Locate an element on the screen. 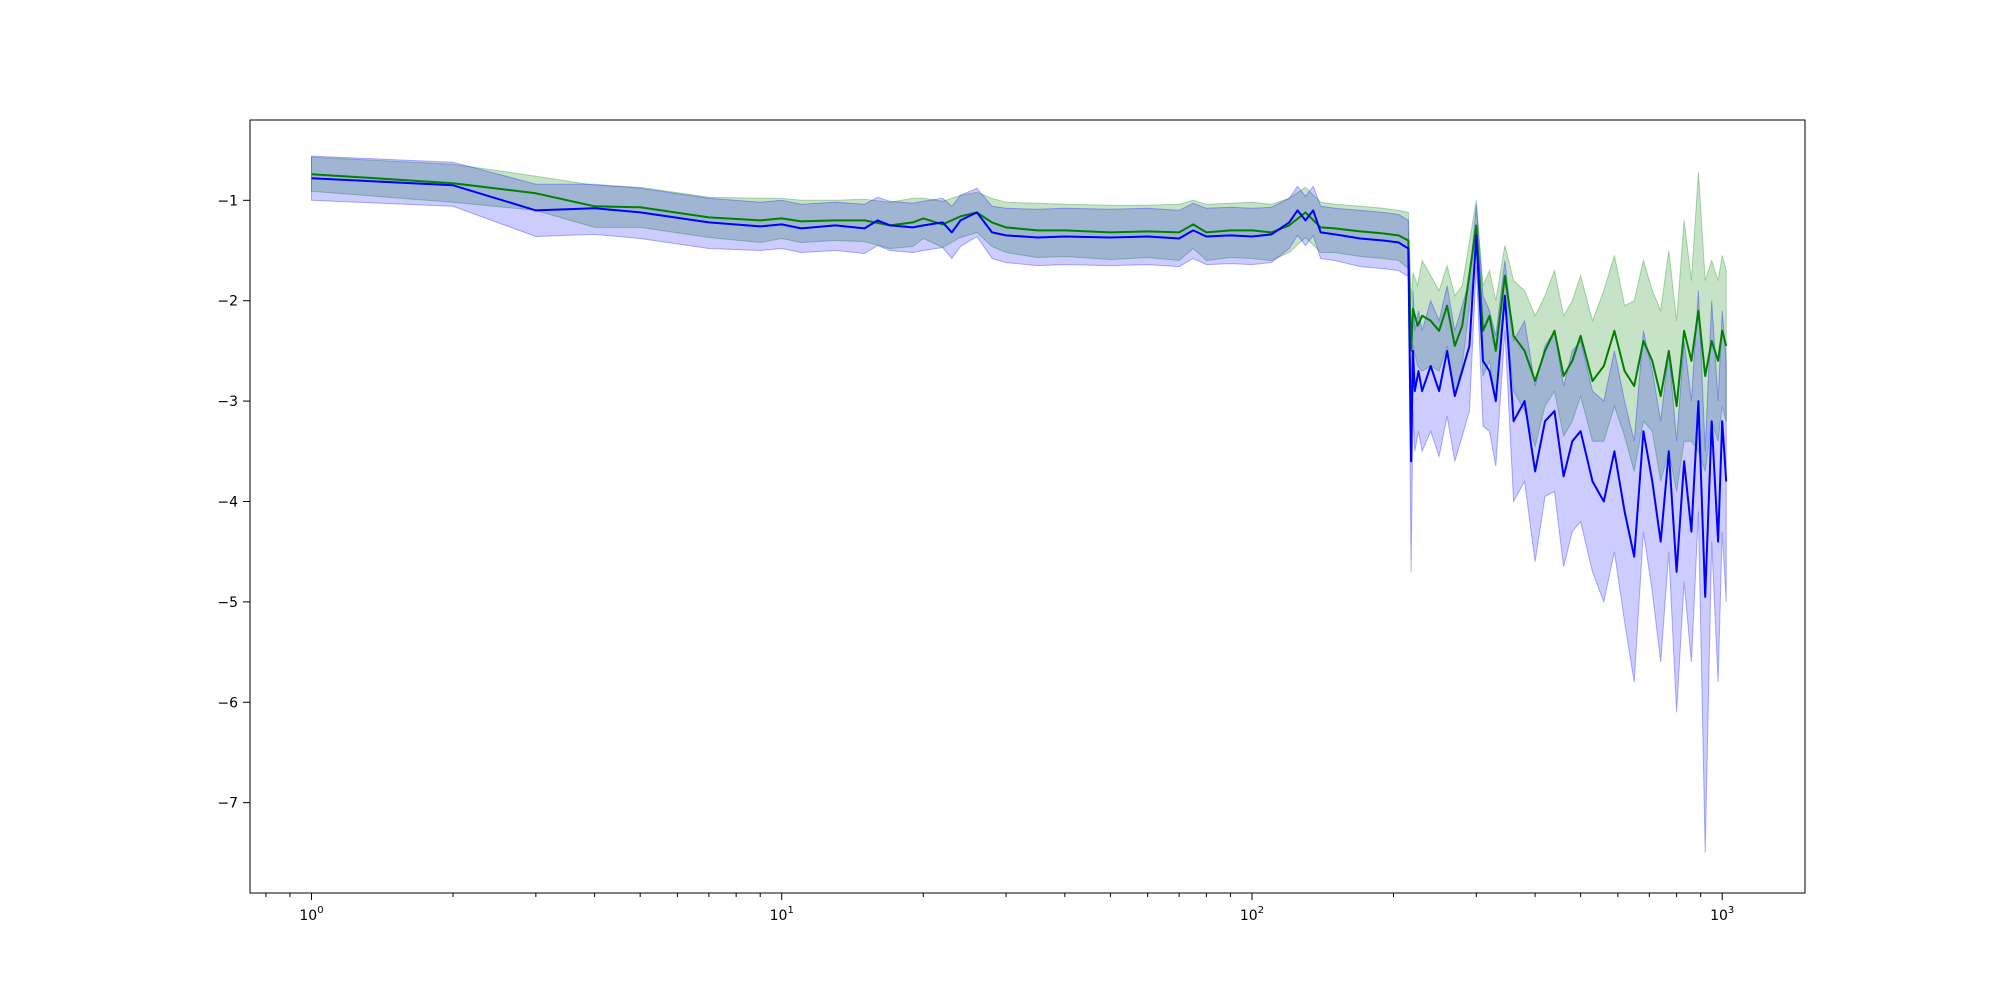  y-tick-label: −7 is located at coordinates (227, 804).